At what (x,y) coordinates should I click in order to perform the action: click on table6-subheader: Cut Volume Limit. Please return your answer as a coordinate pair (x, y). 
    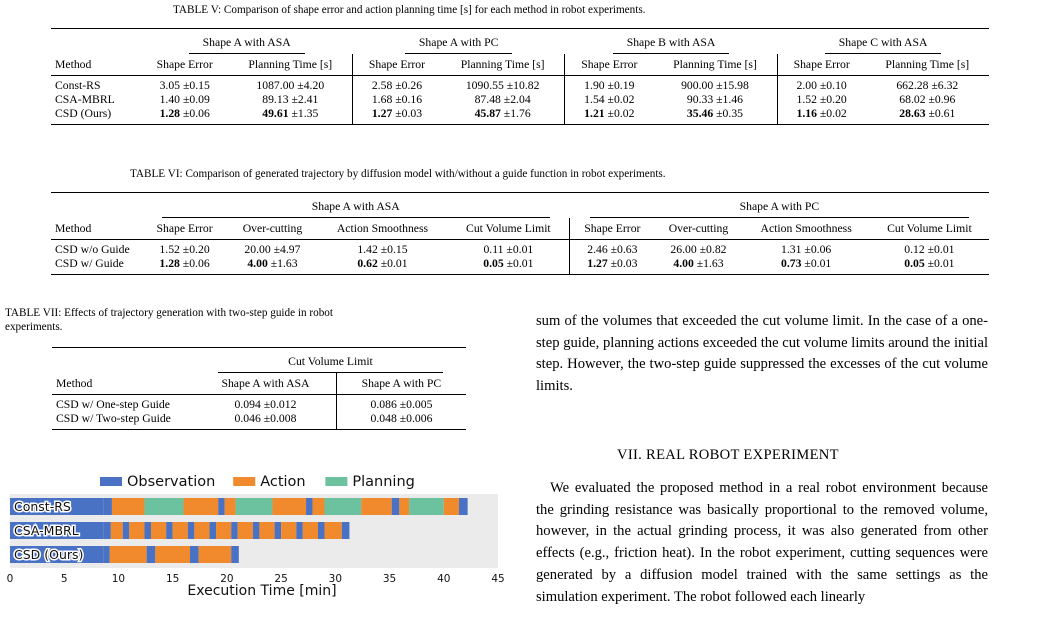
    Looking at the image, I should click on (508, 229).